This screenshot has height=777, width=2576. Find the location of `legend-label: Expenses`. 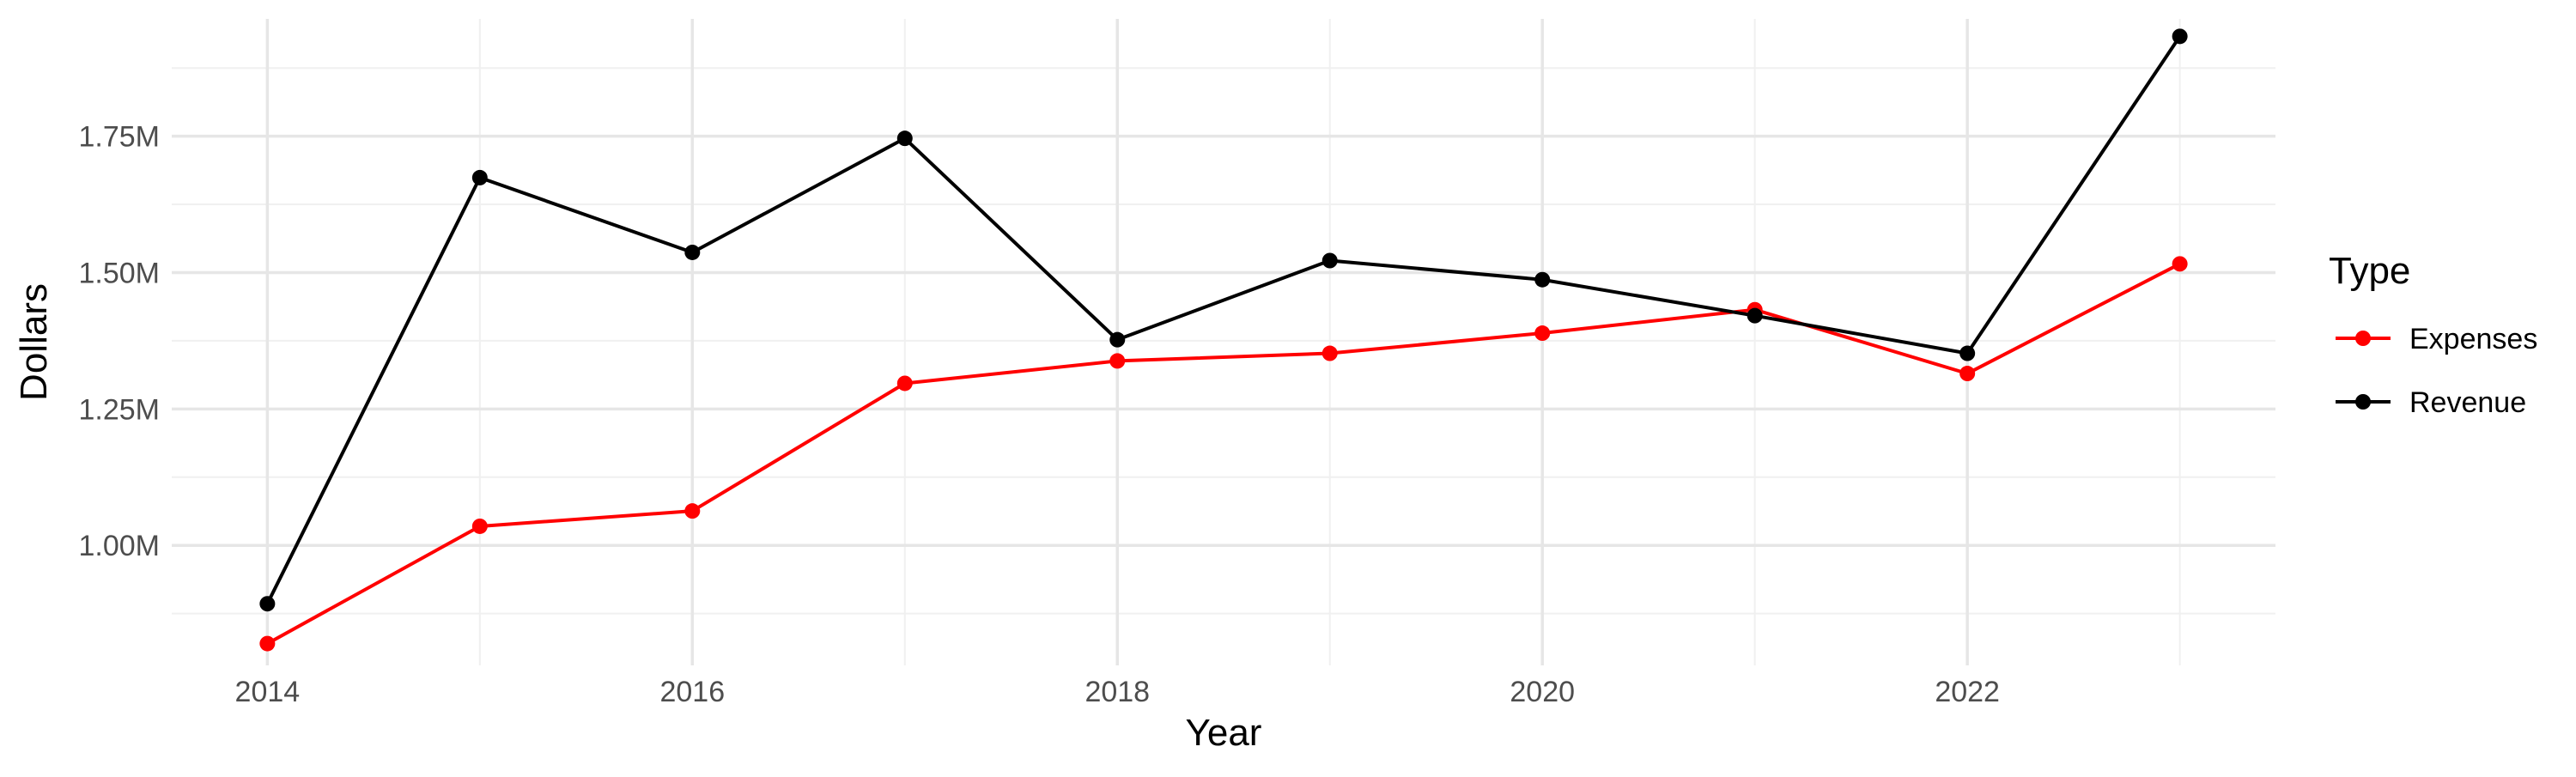

legend-label: Expenses is located at coordinates (2473, 339).